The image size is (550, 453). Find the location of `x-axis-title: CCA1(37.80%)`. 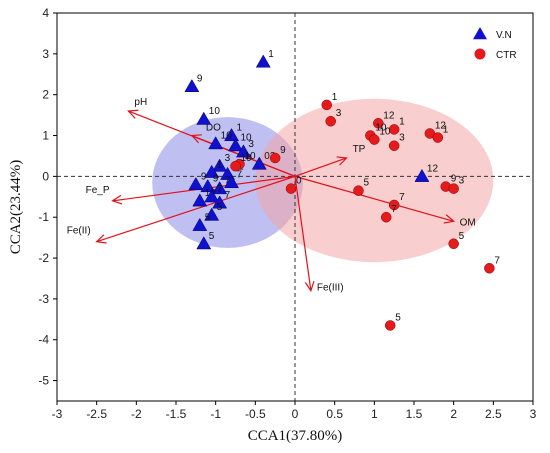

x-axis-title: CCA1(37.80%) is located at coordinates (295, 436).